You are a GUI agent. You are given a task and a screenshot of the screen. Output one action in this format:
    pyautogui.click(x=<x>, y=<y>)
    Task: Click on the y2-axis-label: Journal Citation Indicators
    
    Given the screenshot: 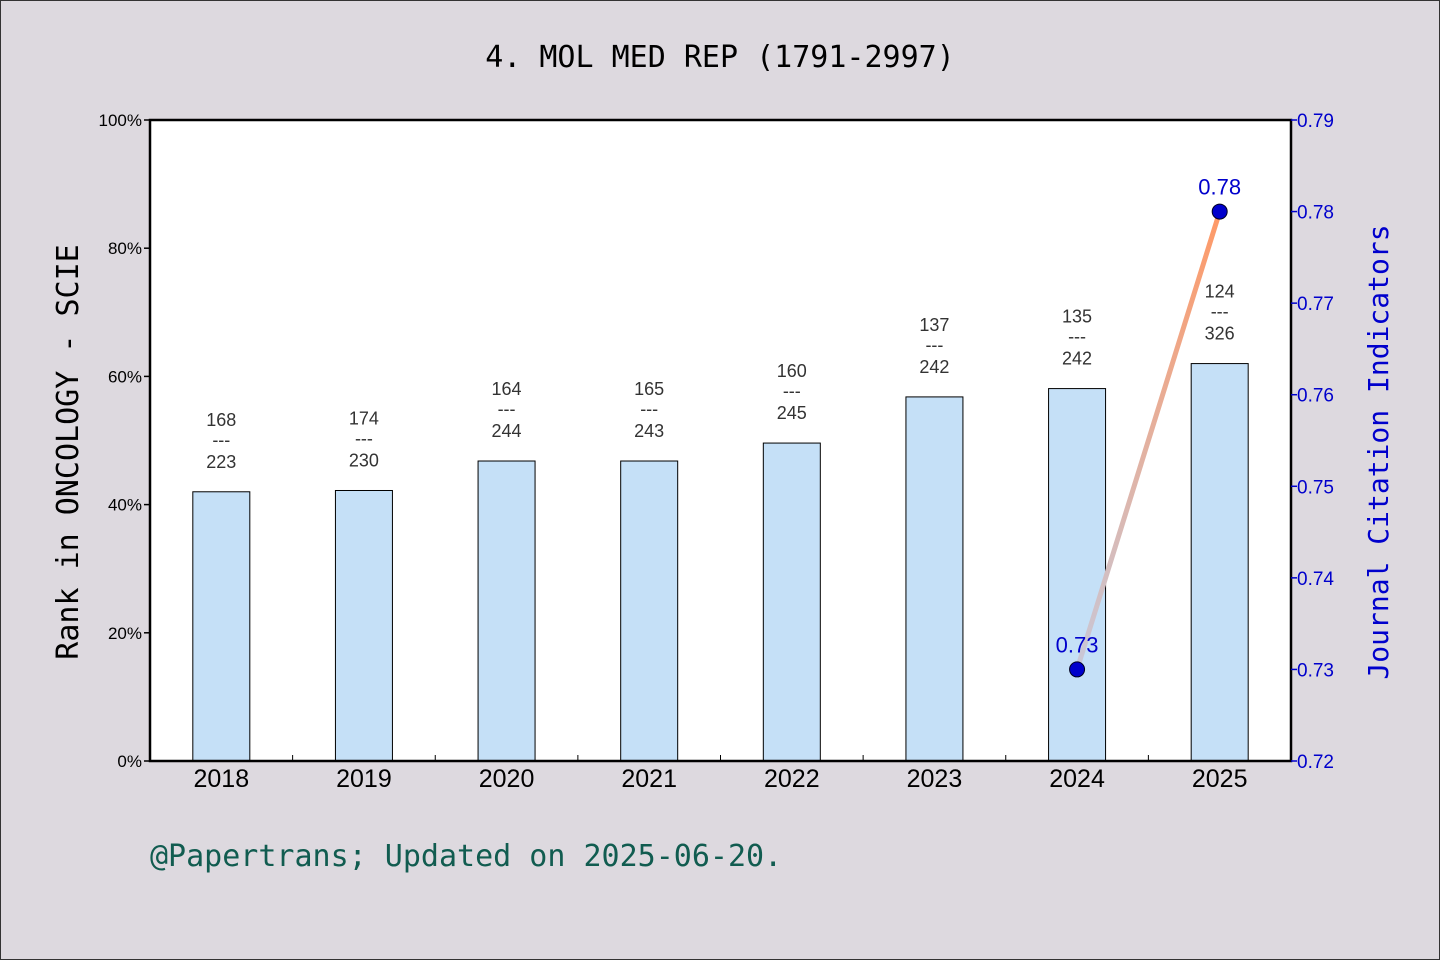 What is the action you would take?
    pyautogui.click(x=1378, y=451)
    